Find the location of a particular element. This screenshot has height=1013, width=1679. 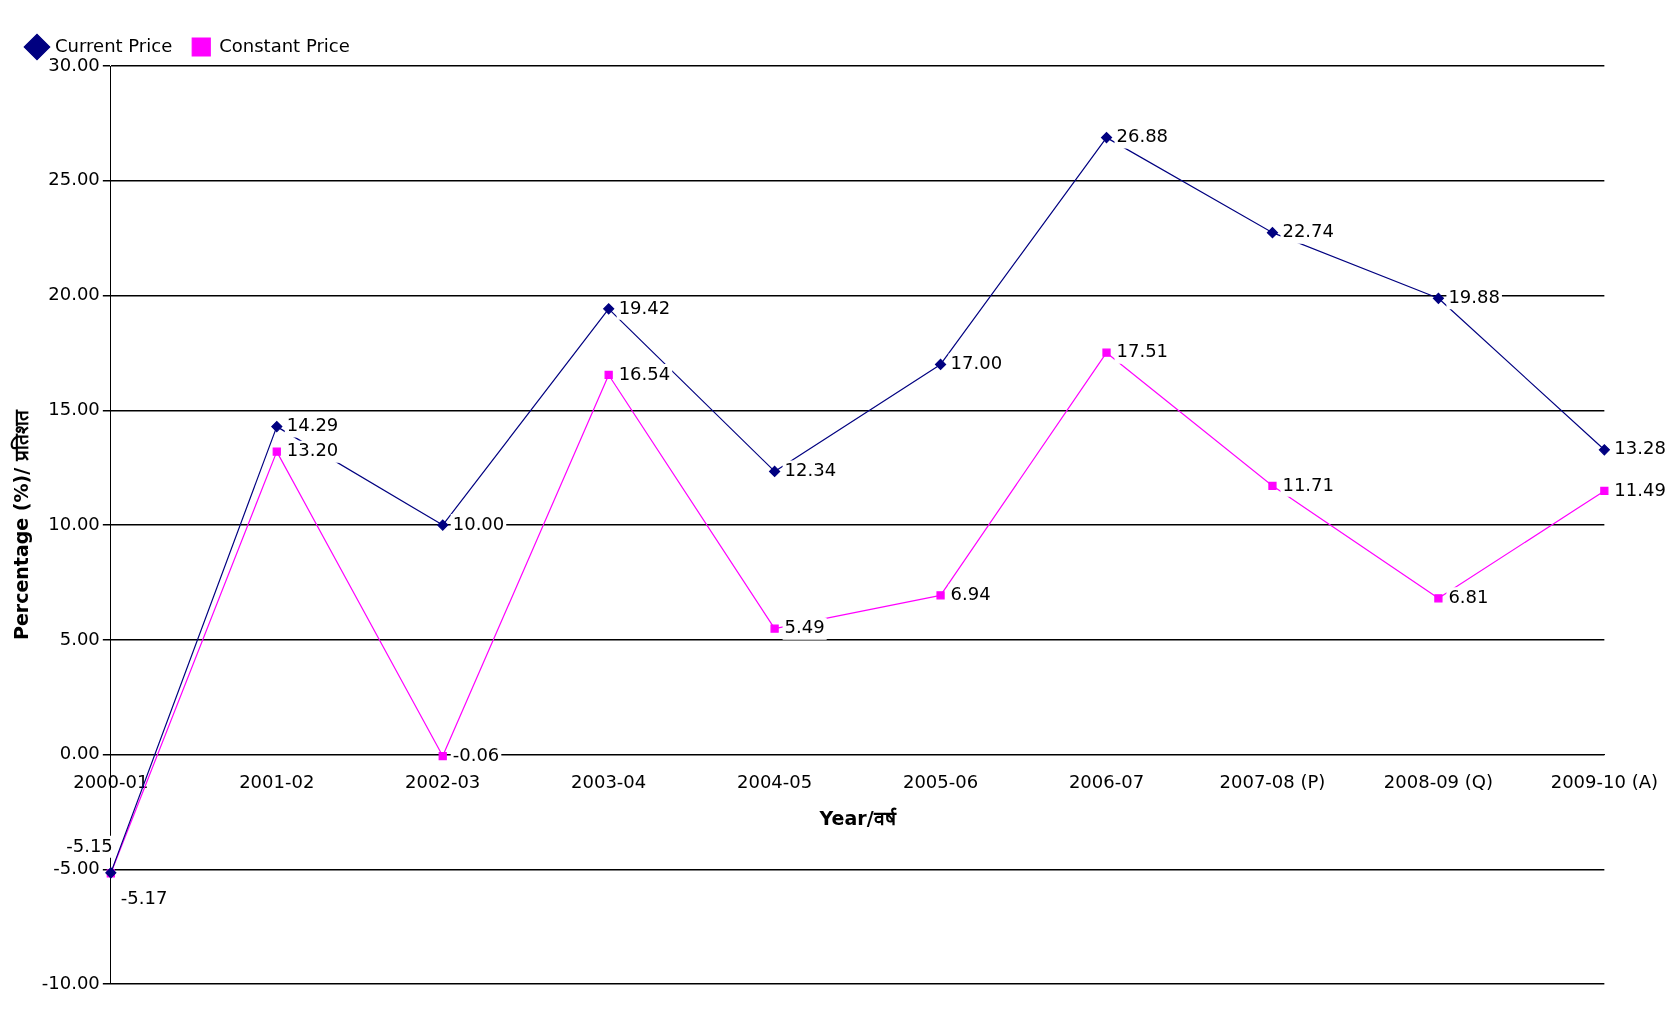

data-label: 5.49 is located at coordinates (804, 627).